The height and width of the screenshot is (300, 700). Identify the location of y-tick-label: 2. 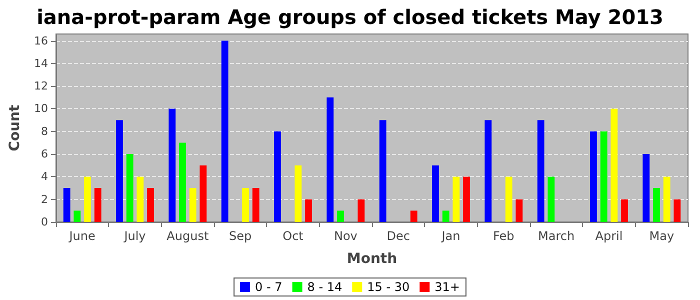
(44, 199).